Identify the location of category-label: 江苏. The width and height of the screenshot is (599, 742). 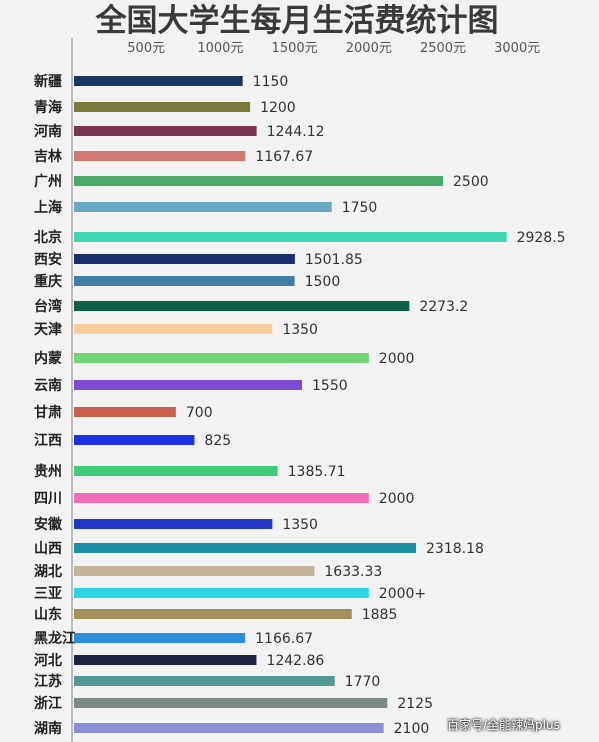
(48, 681).